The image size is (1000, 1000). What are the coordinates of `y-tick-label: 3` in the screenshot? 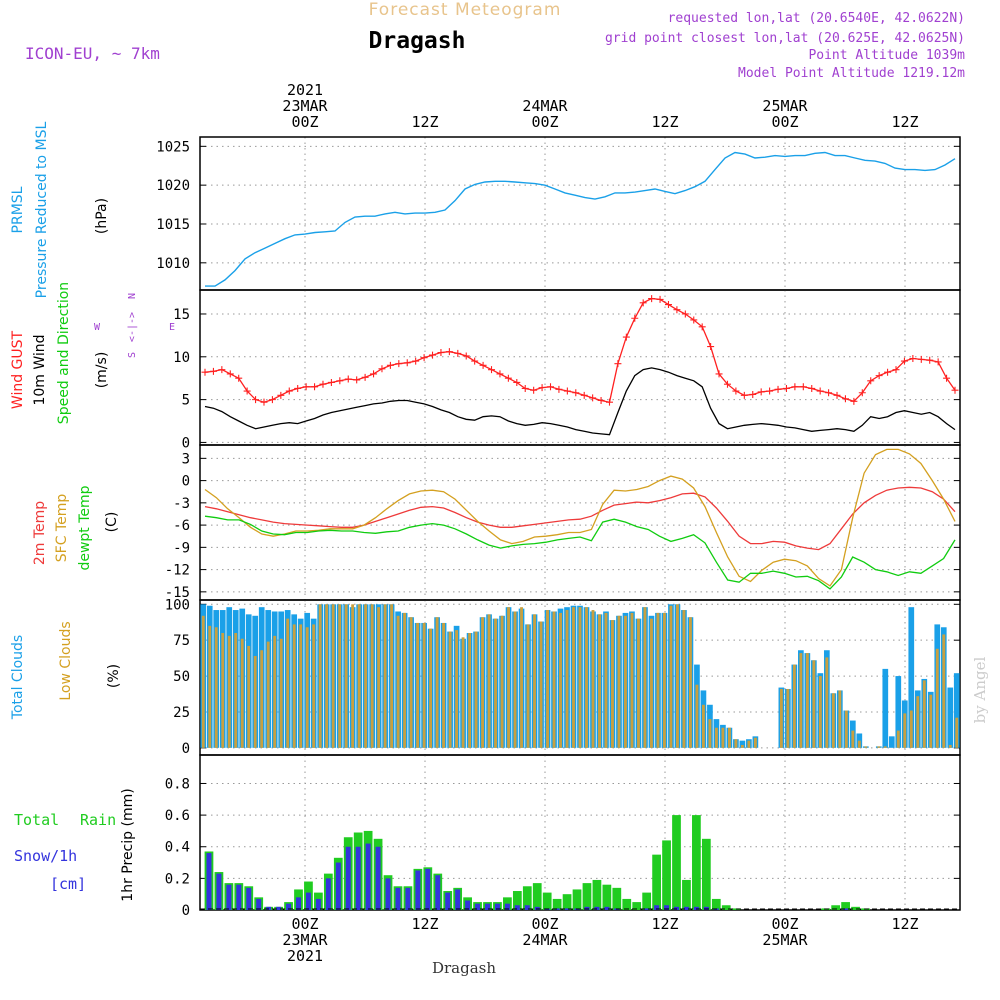 It's located at (186, 459).